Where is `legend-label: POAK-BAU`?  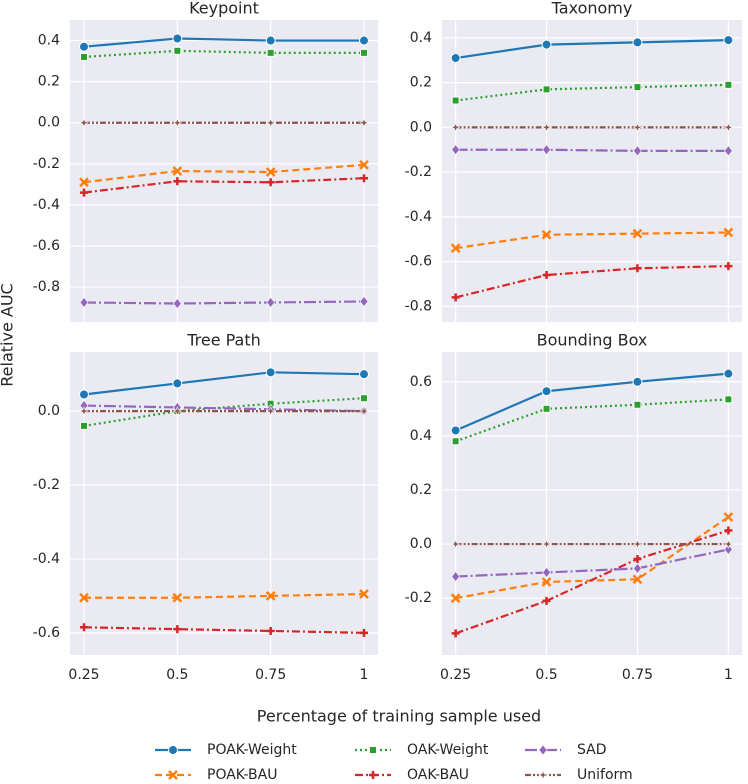 legend-label: POAK-BAU is located at coordinates (242, 775).